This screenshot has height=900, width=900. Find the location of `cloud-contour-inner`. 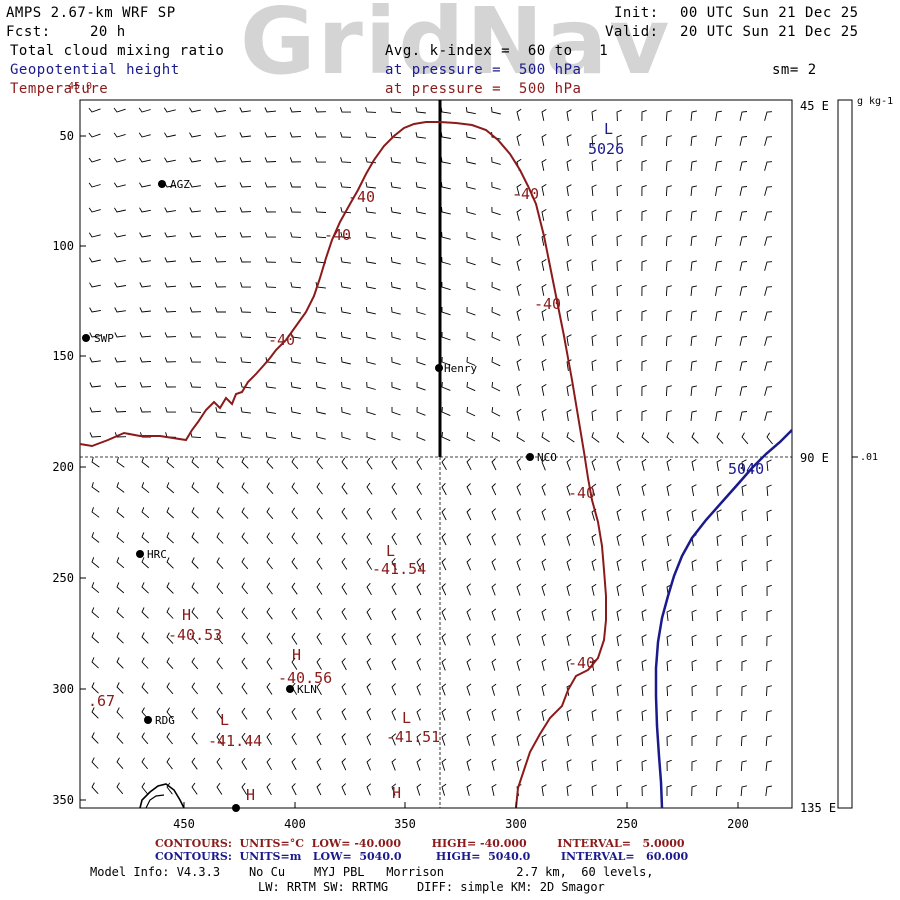

cloud-contour-inner is located at coordinates (155, 801).